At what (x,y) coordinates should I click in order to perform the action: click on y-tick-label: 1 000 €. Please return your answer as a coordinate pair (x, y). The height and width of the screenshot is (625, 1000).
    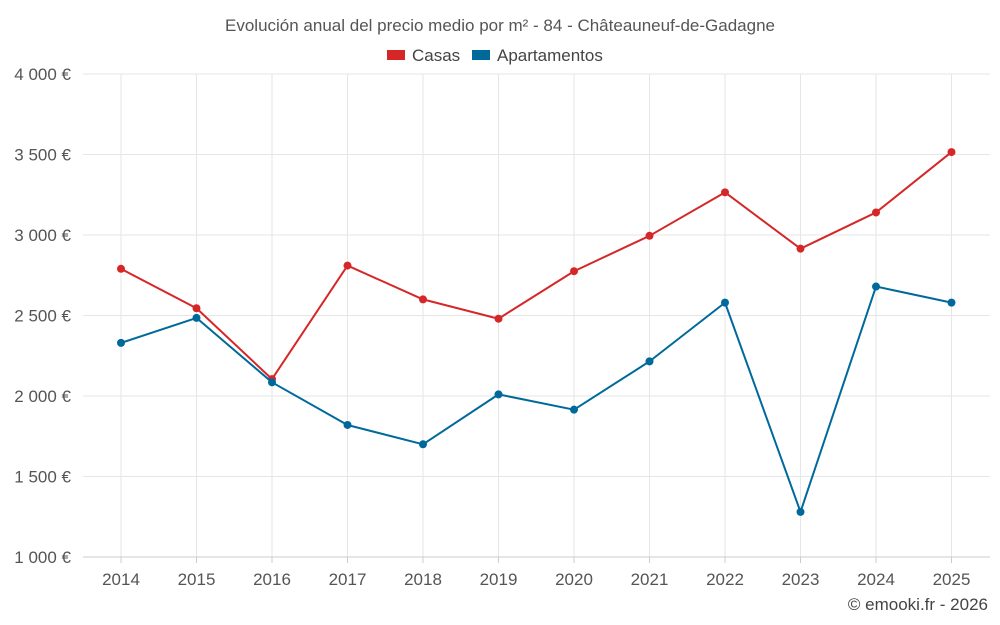
    Looking at the image, I should click on (42, 557).